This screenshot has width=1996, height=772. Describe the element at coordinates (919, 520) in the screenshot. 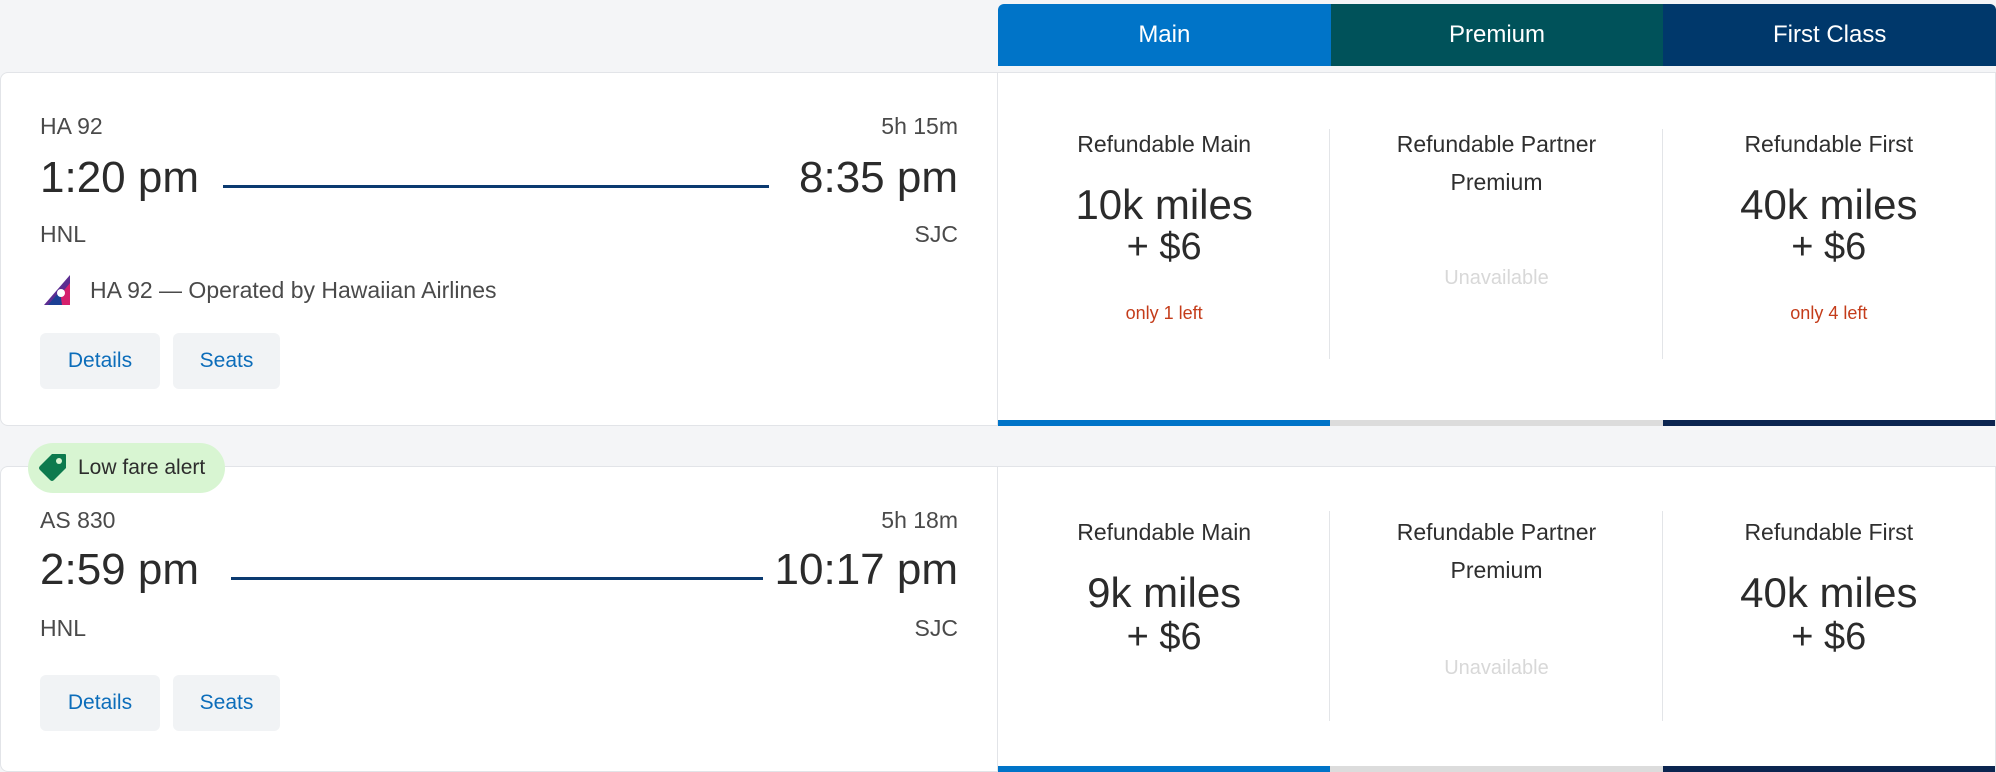

I see `flight-duration: 5h 18m` at that location.